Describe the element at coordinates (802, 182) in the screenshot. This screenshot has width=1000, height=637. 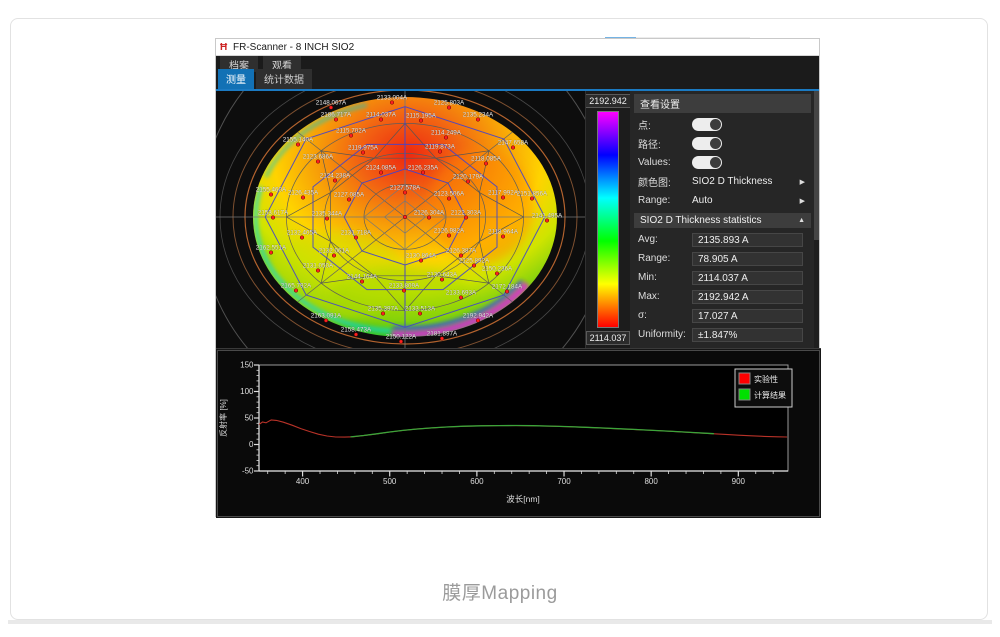
I see `colormap-expand-icon: ▶` at that location.